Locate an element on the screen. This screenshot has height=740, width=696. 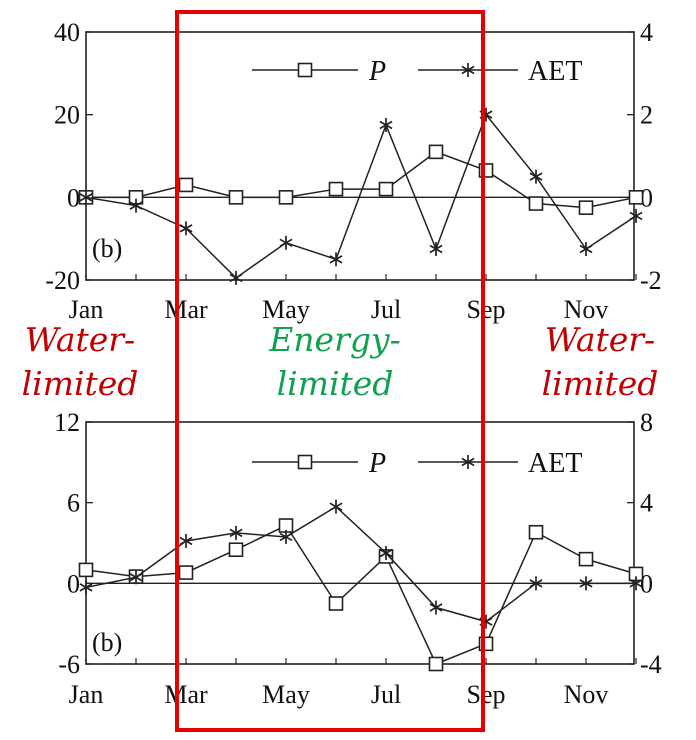
right-ytick-label-3: 8 is located at coordinates (646, 422).